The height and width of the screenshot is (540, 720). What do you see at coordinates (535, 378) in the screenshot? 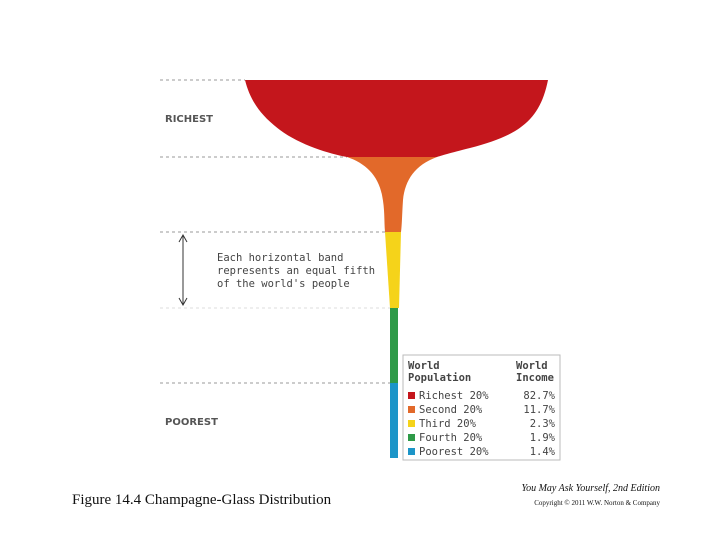
I see `table-header: Income` at bounding box center [535, 378].